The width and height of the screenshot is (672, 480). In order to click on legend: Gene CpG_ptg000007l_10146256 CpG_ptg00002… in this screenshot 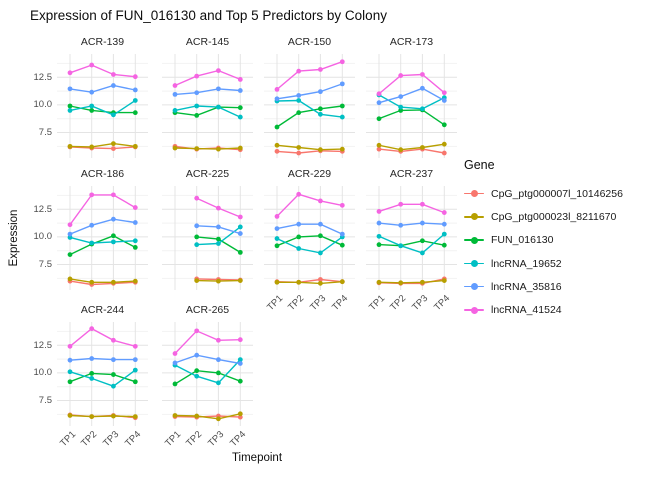, I will do `click(543, 240)`.